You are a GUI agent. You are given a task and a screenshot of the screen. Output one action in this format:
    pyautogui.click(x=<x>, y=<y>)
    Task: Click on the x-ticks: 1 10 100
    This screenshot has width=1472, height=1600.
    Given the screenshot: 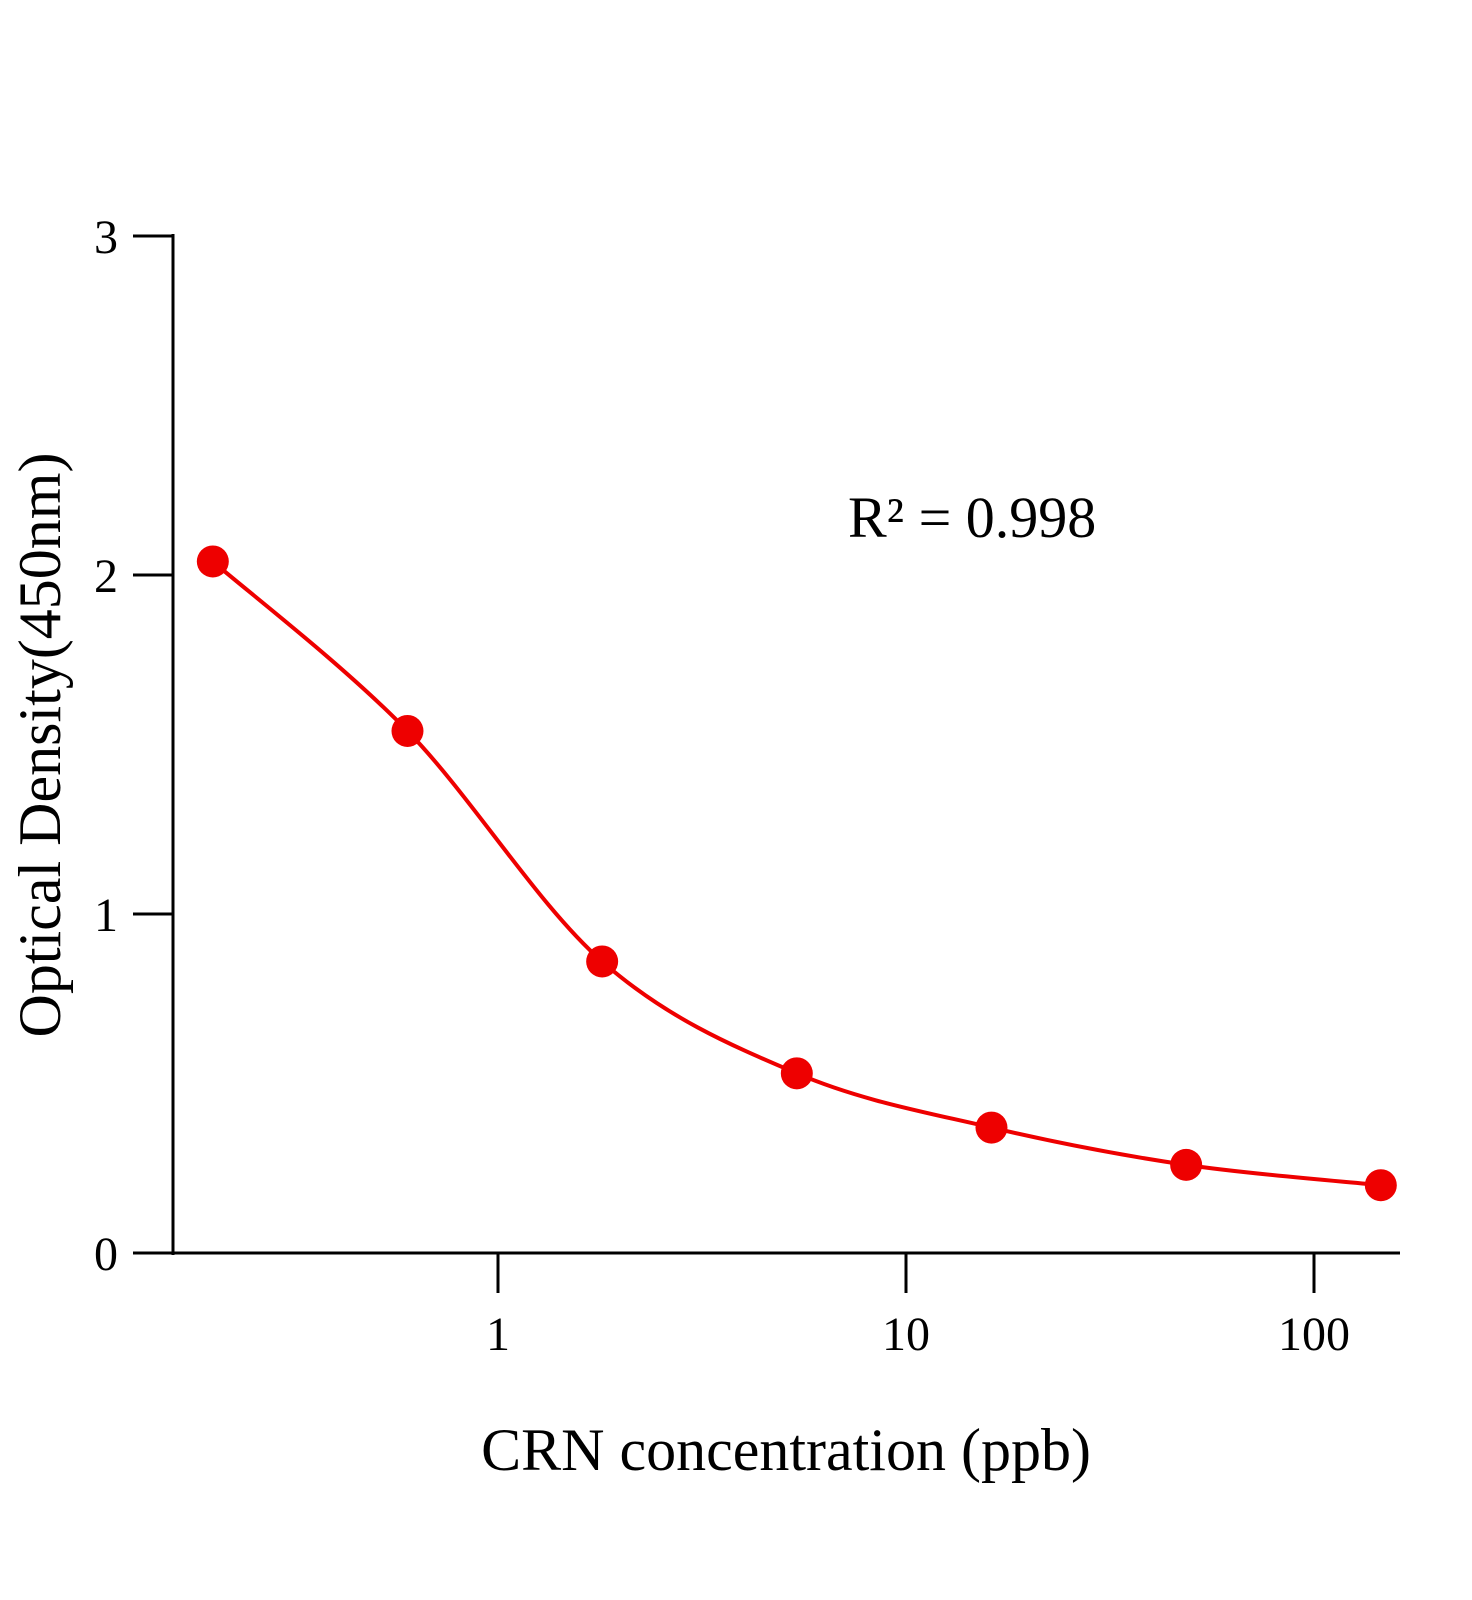 What is the action you would take?
    pyautogui.click(x=918, y=1307)
    